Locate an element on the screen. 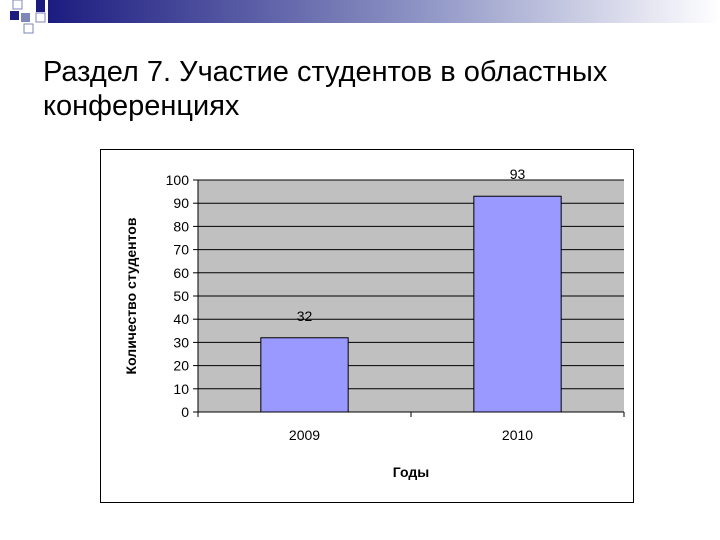 The height and width of the screenshot is (540, 720). y-tick-label: 10 is located at coordinates (181, 389).